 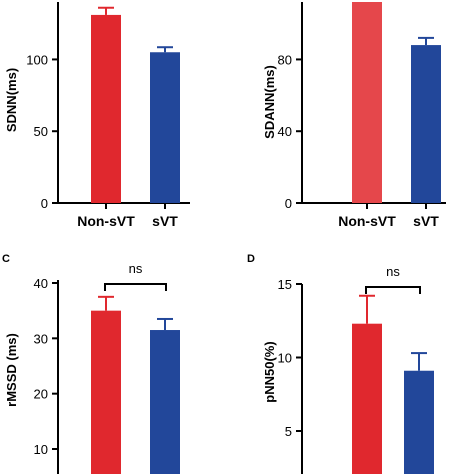 What do you see at coordinates (288, 431) in the screenshot?
I see `y-tick-label: 5` at bounding box center [288, 431].